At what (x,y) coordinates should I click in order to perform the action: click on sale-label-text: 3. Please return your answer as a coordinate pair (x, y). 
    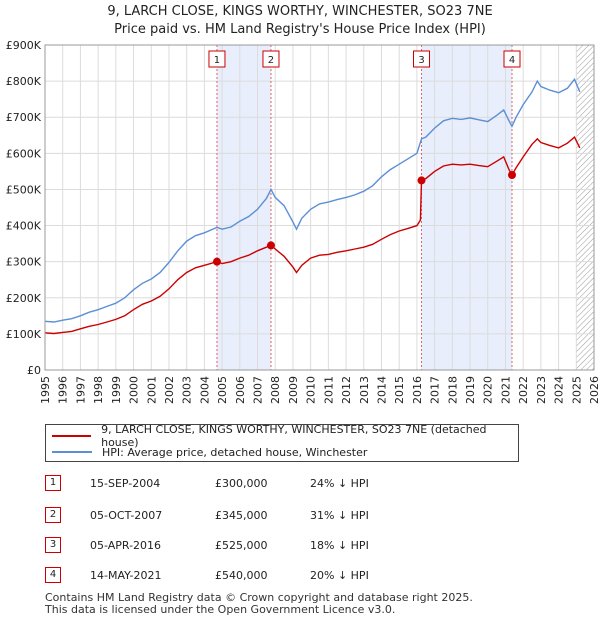
    Looking at the image, I should click on (421, 60).